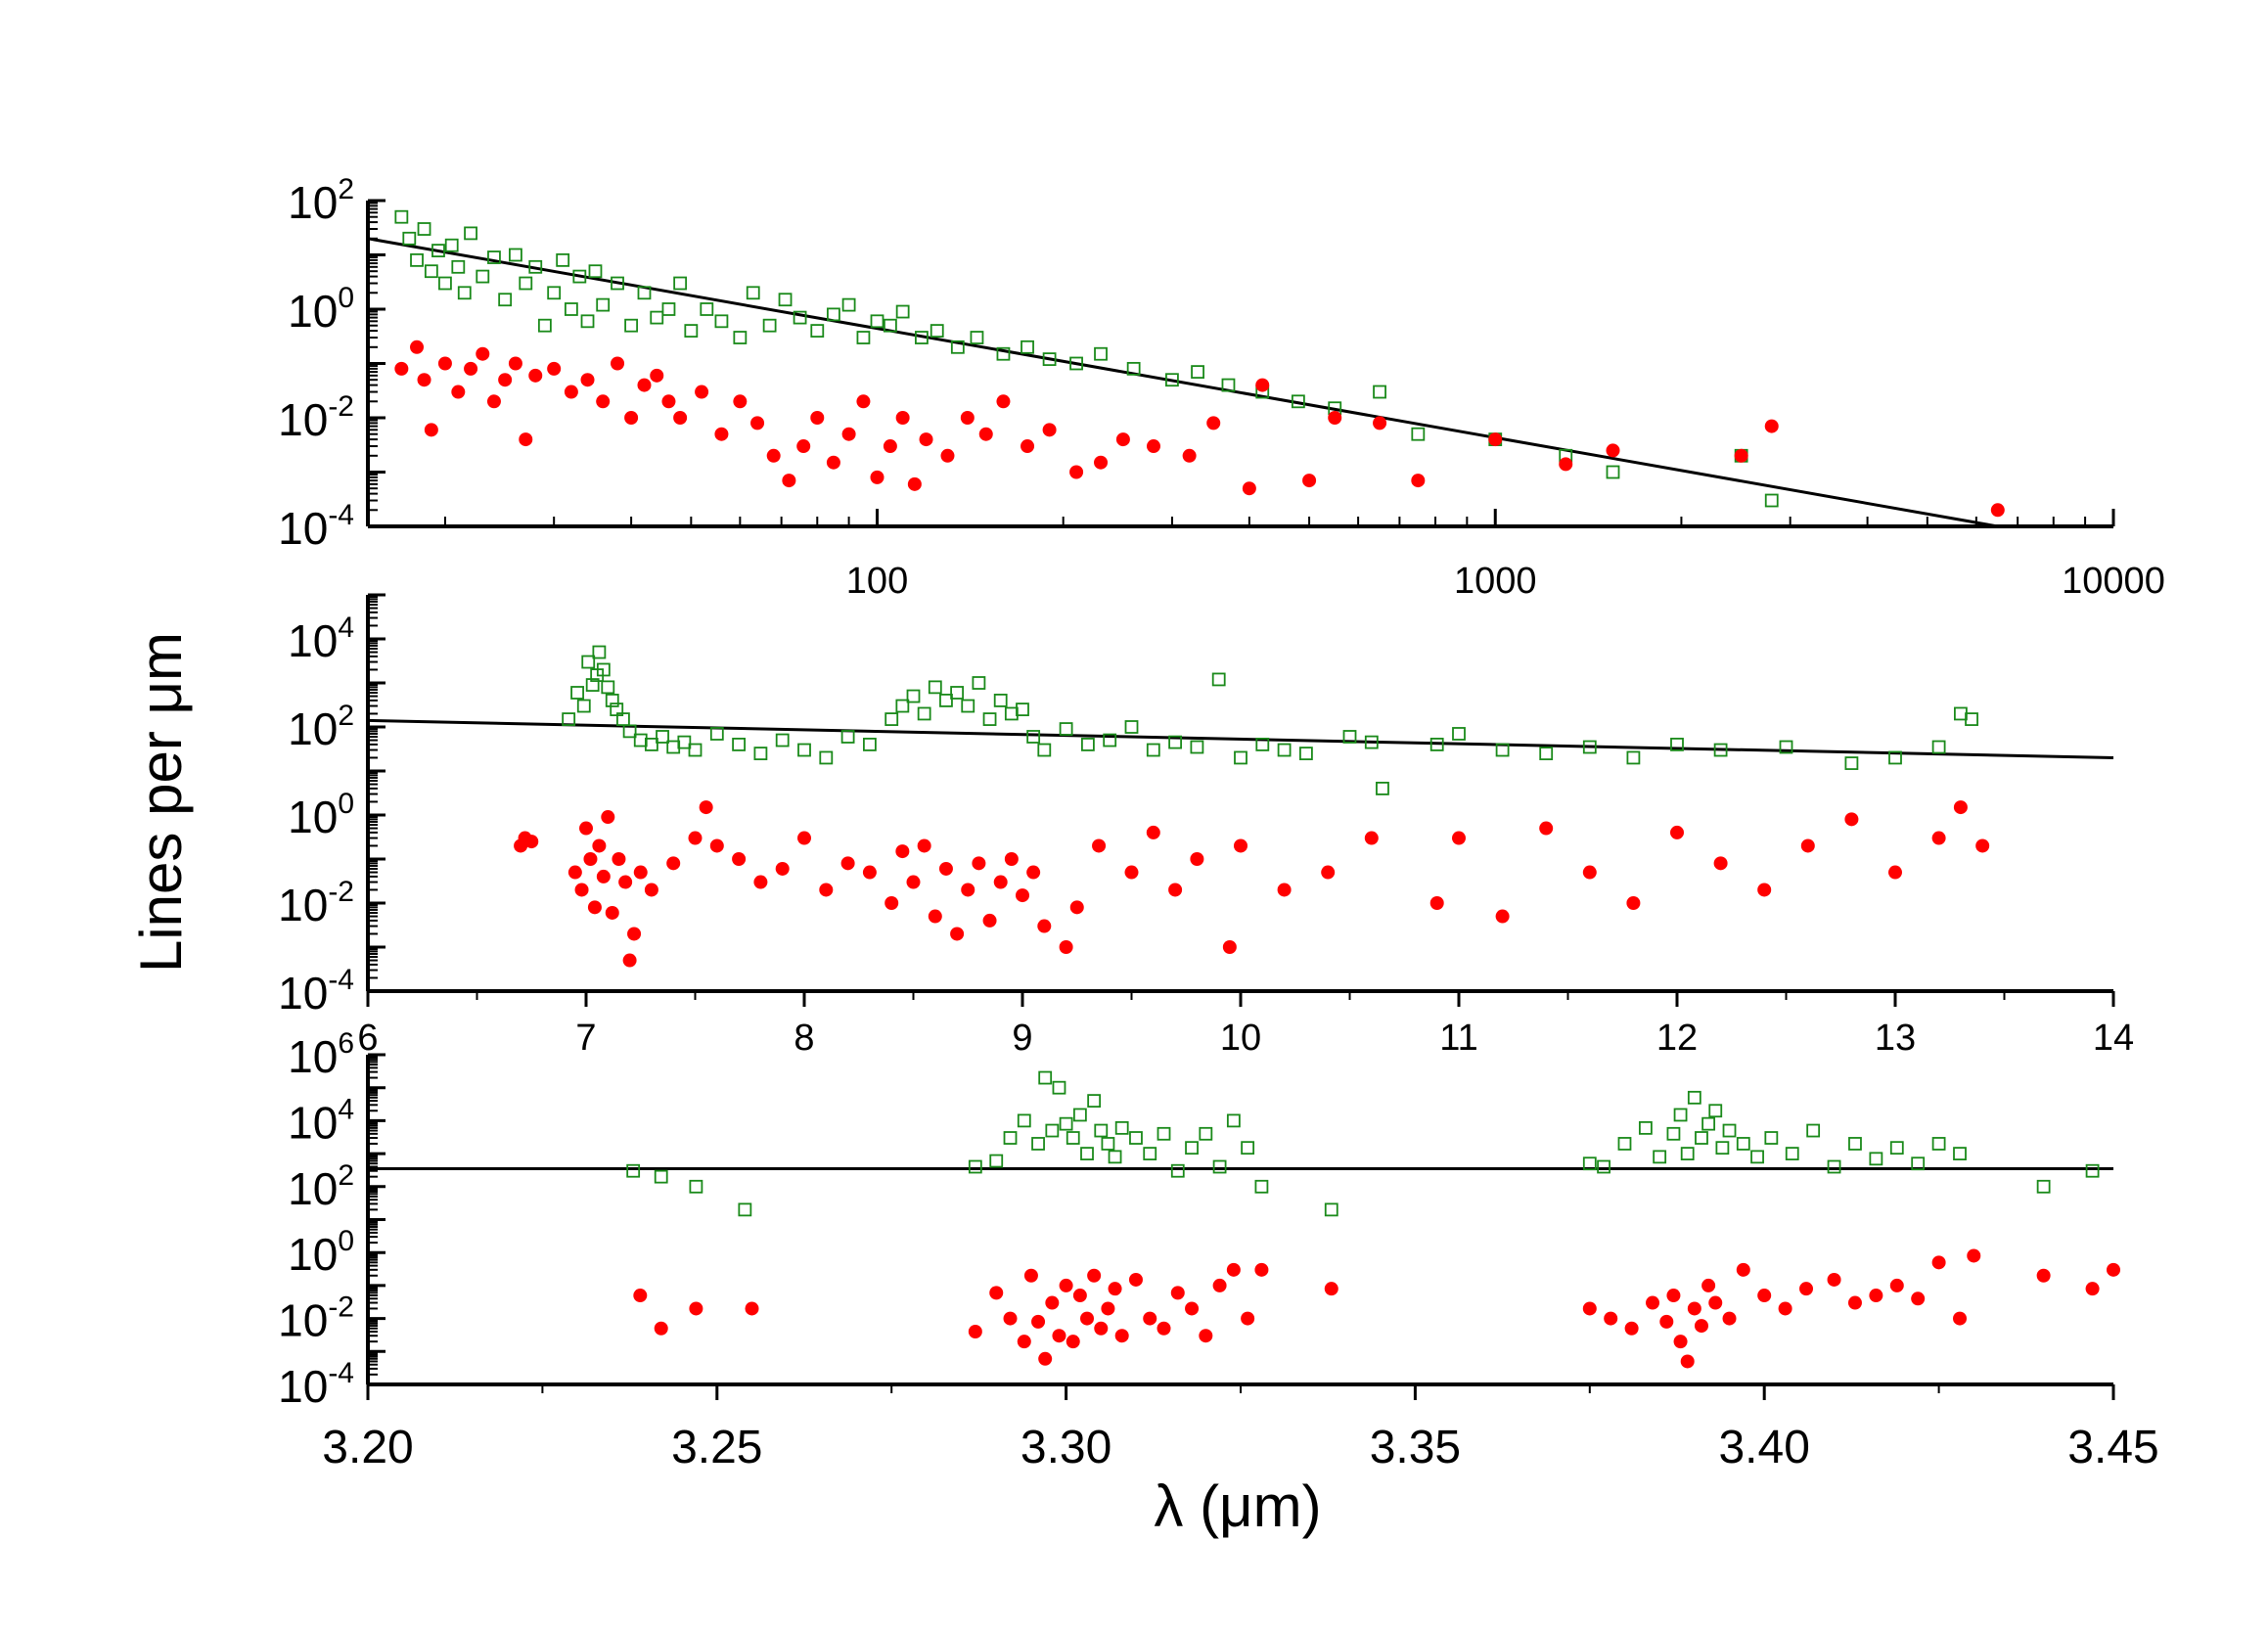 This screenshot has width=2268, height=1631. I want to click on green-square-series, so click(1270, 720).